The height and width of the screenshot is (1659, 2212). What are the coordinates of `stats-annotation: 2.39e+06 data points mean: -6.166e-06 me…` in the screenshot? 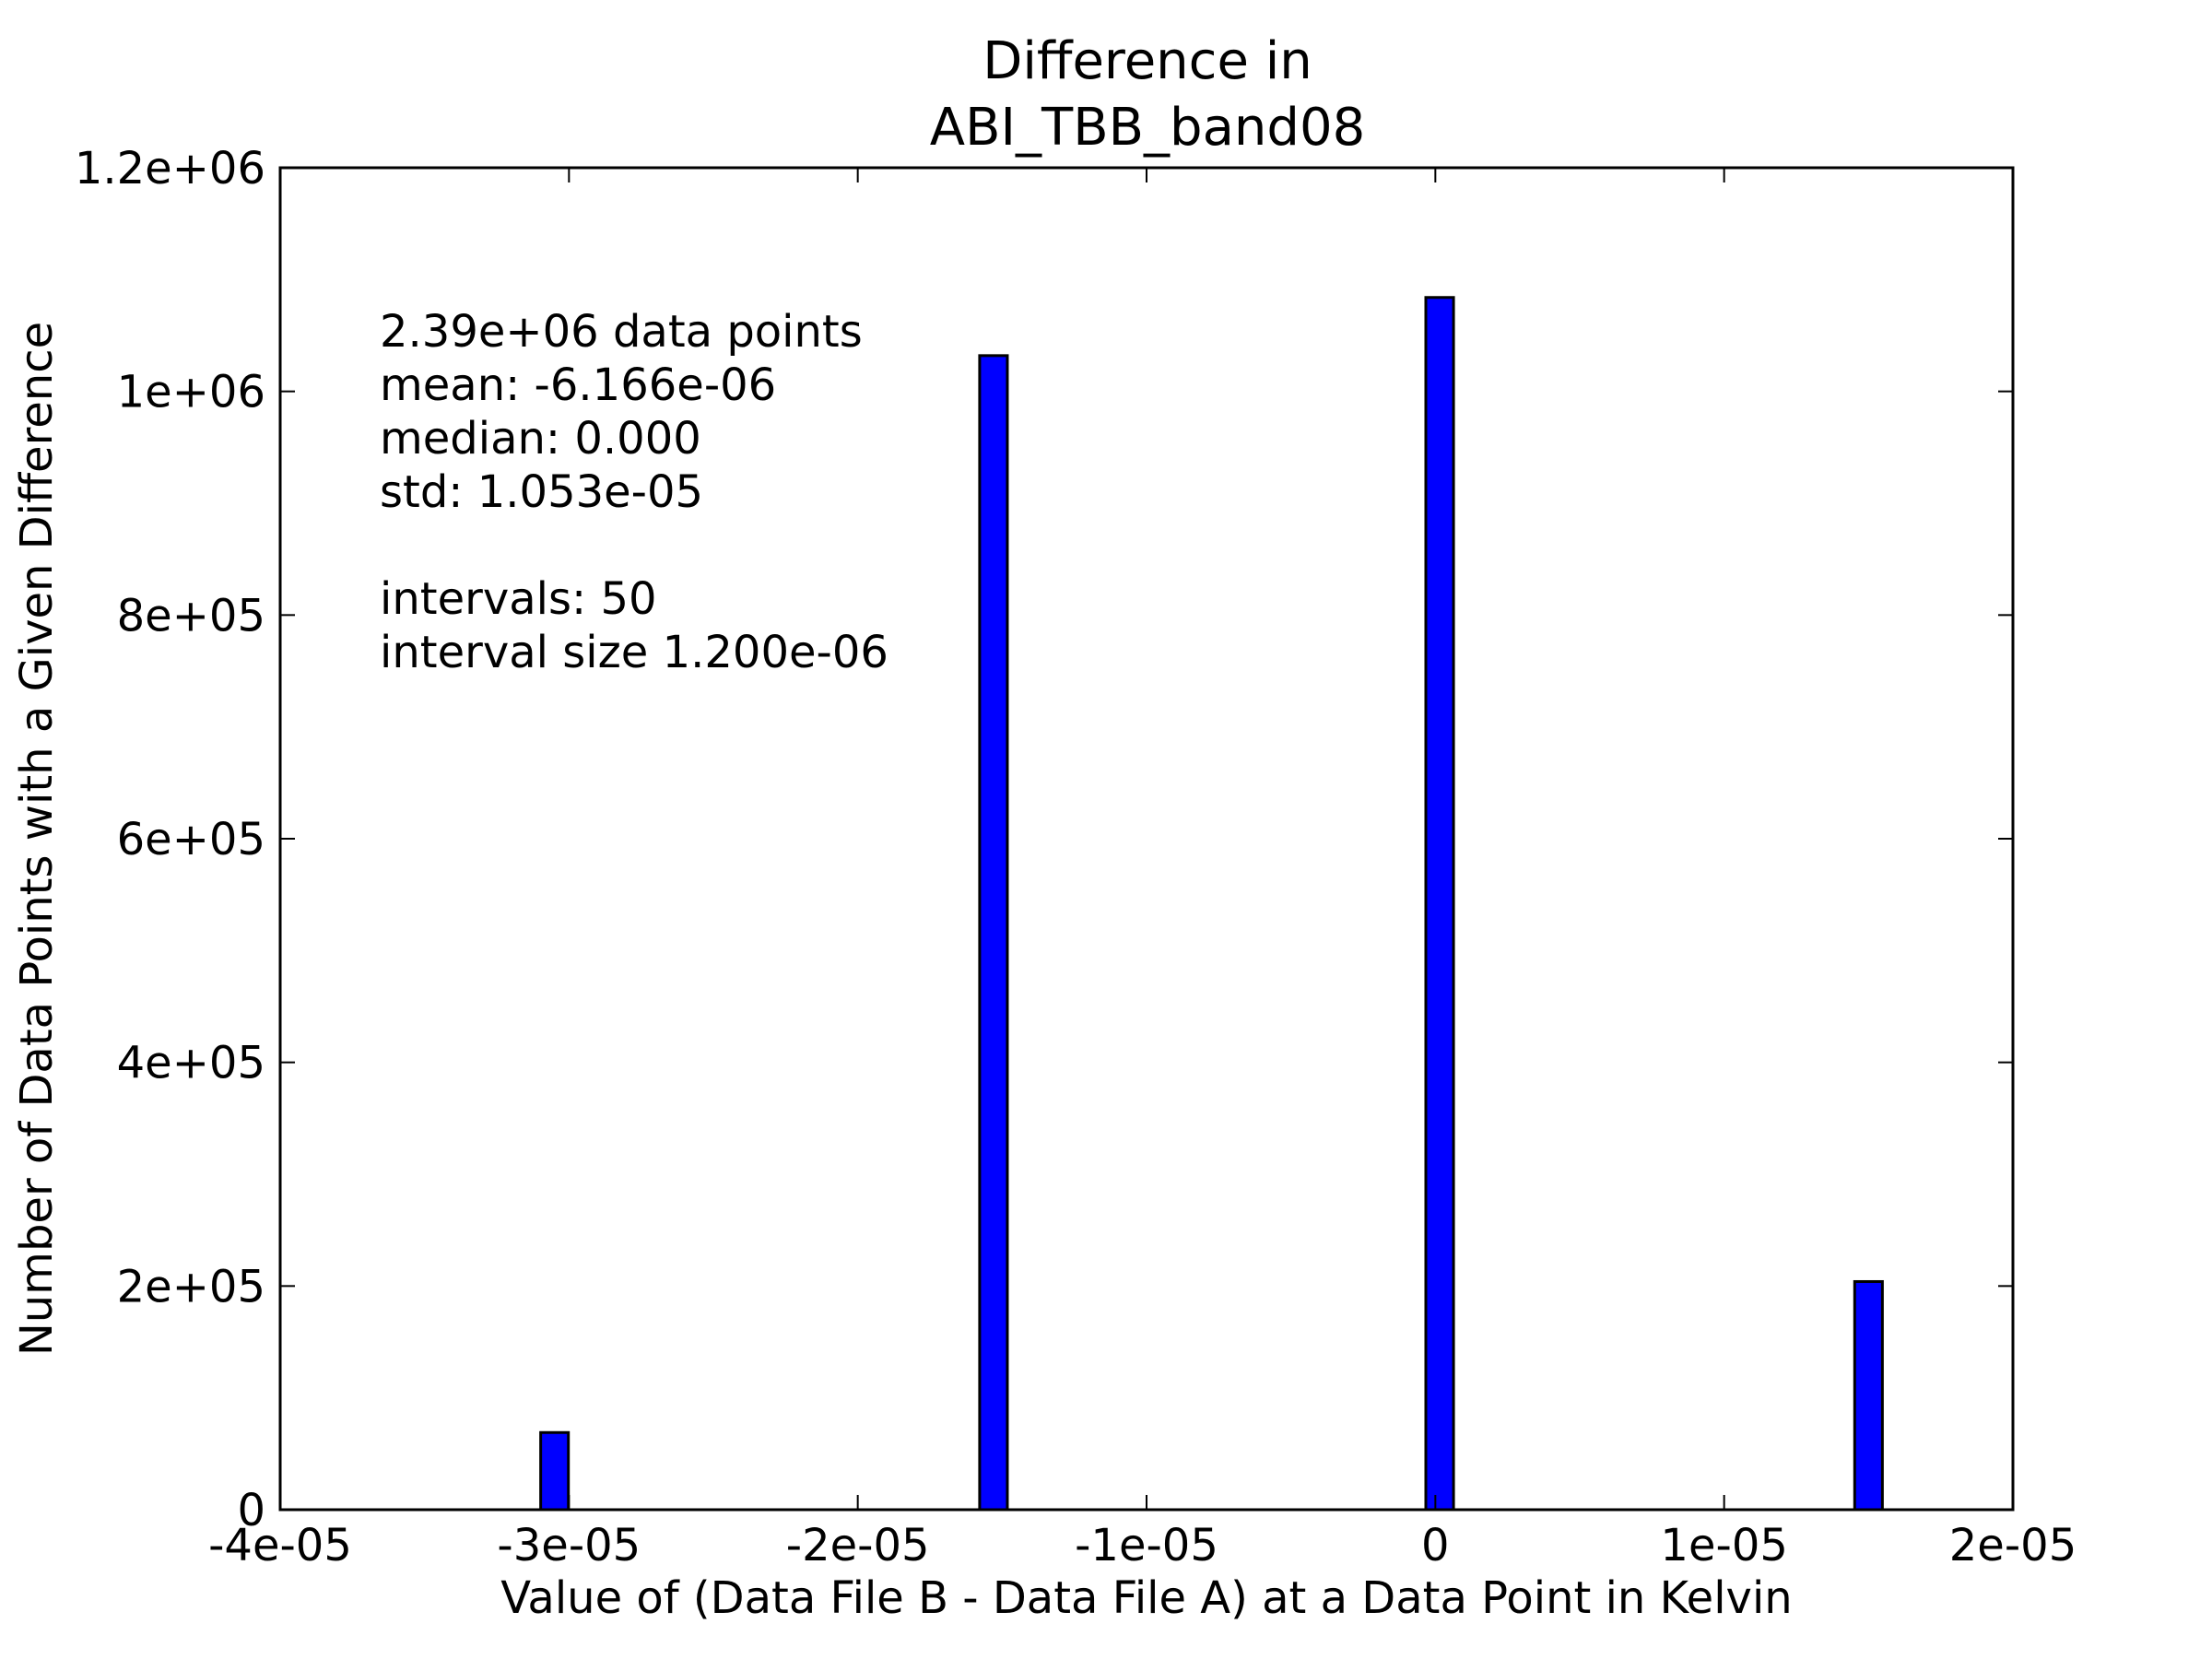 It's located at (634, 492).